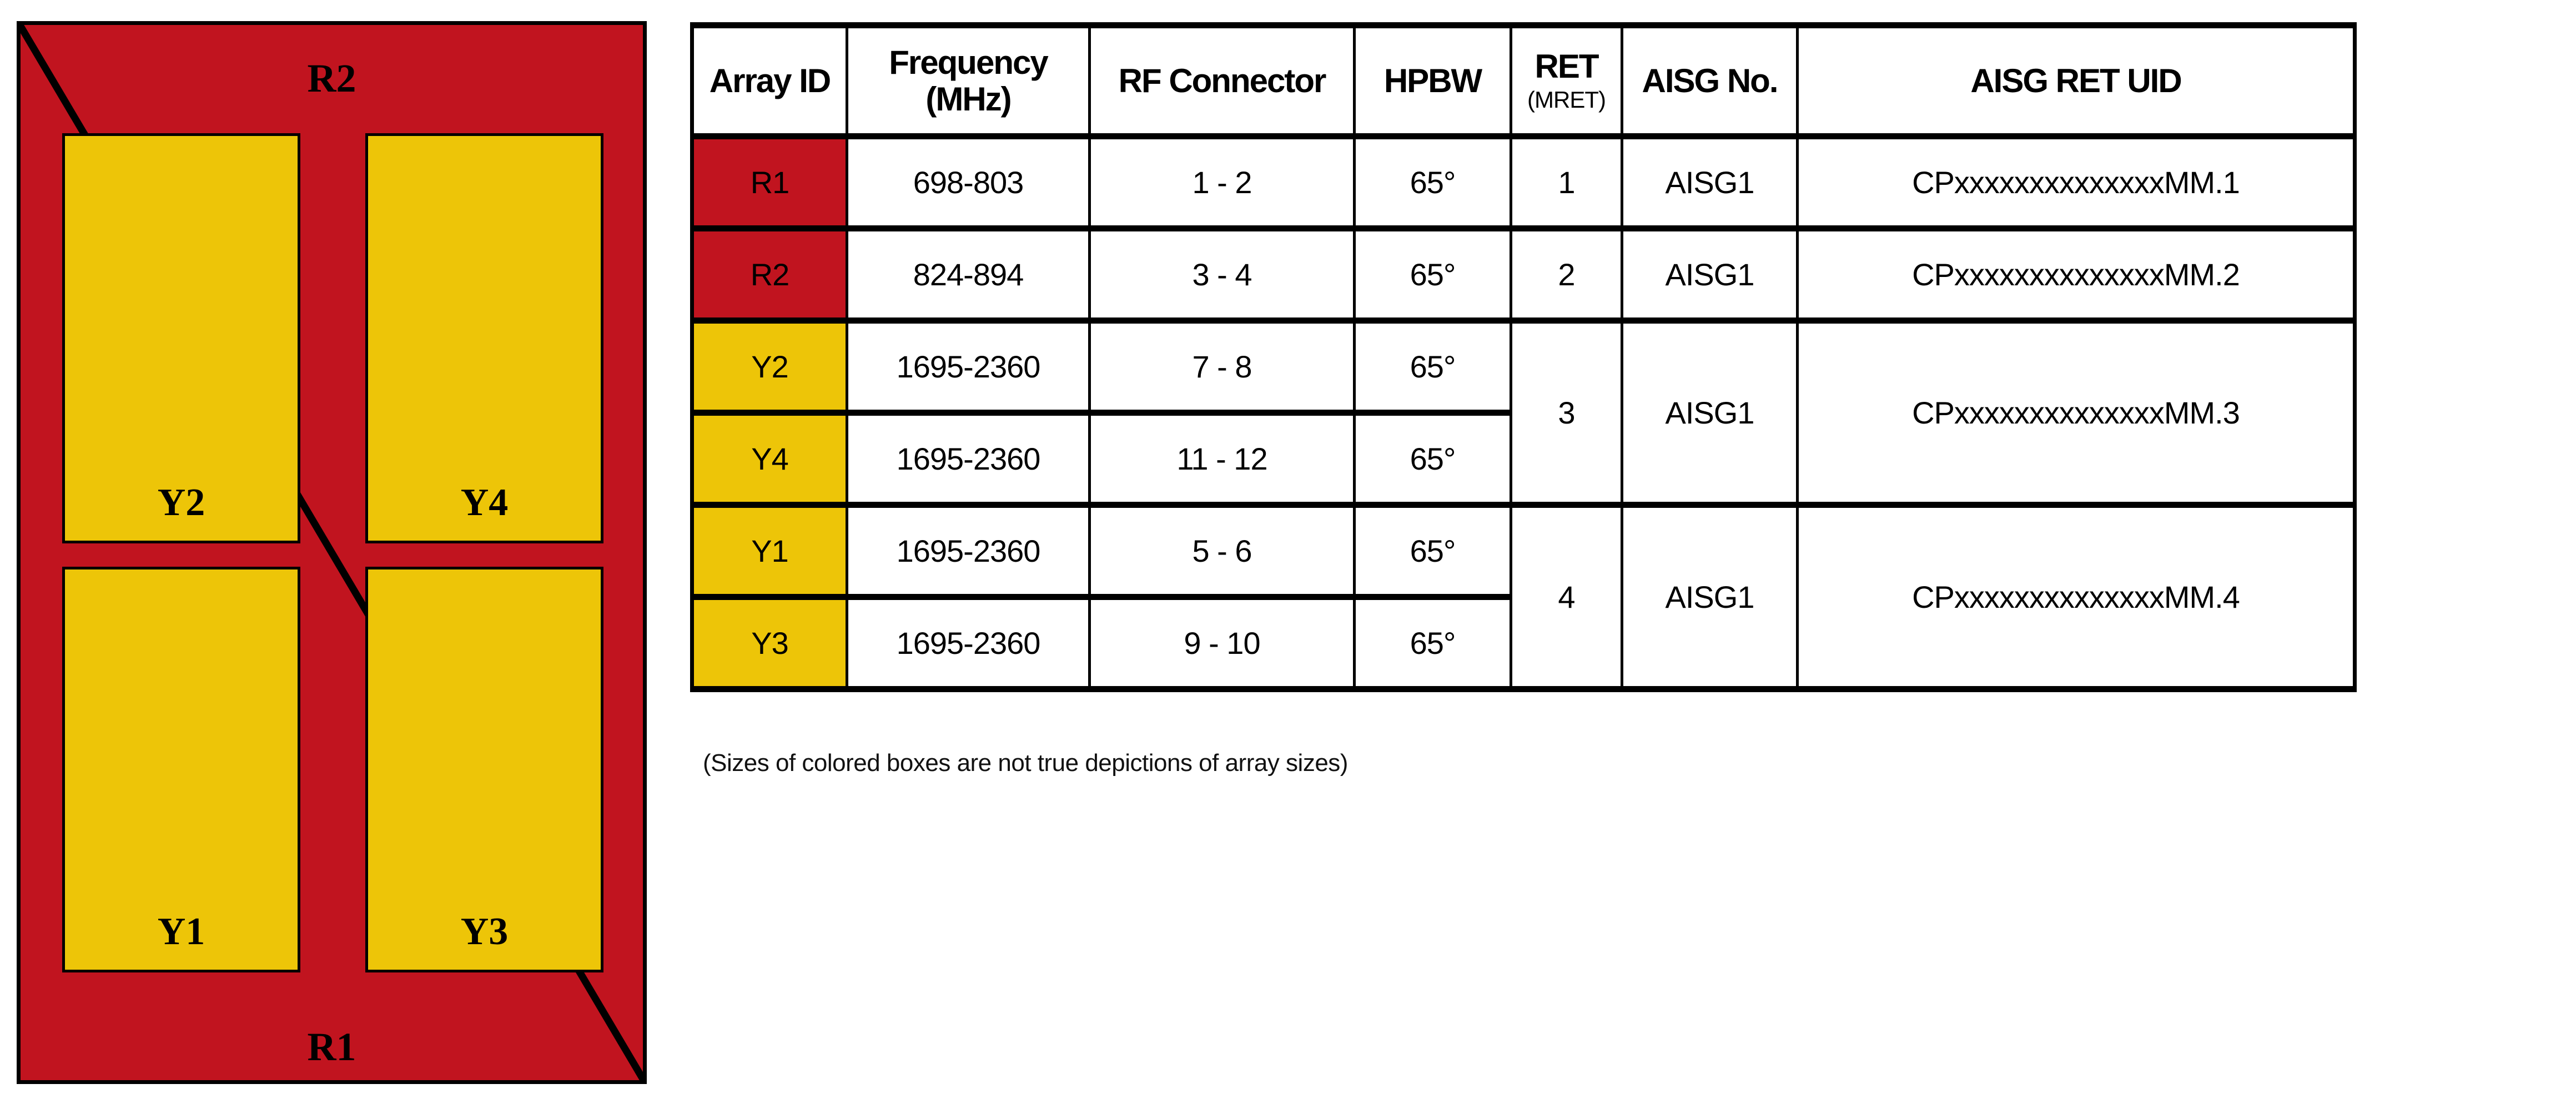 Image resolution: width=2576 pixels, height=1119 pixels. What do you see at coordinates (181, 338) in the screenshot?
I see `array-box-y2: Y2` at bounding box center [181, 338].